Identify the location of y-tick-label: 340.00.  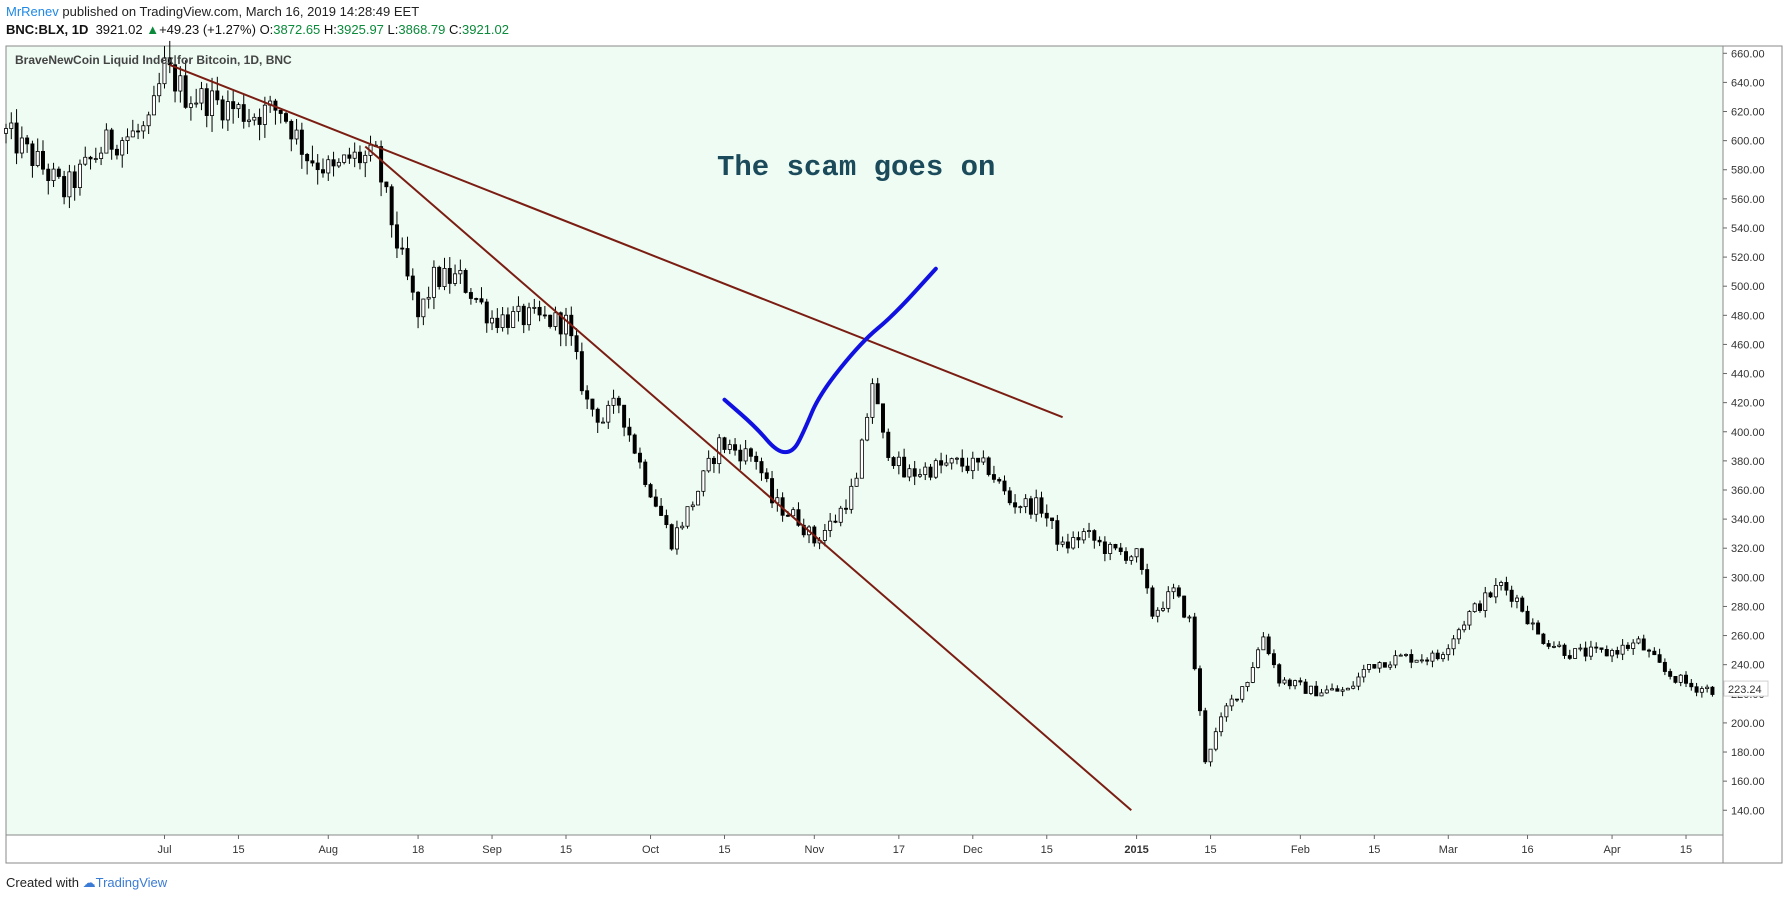
(1748, 520).